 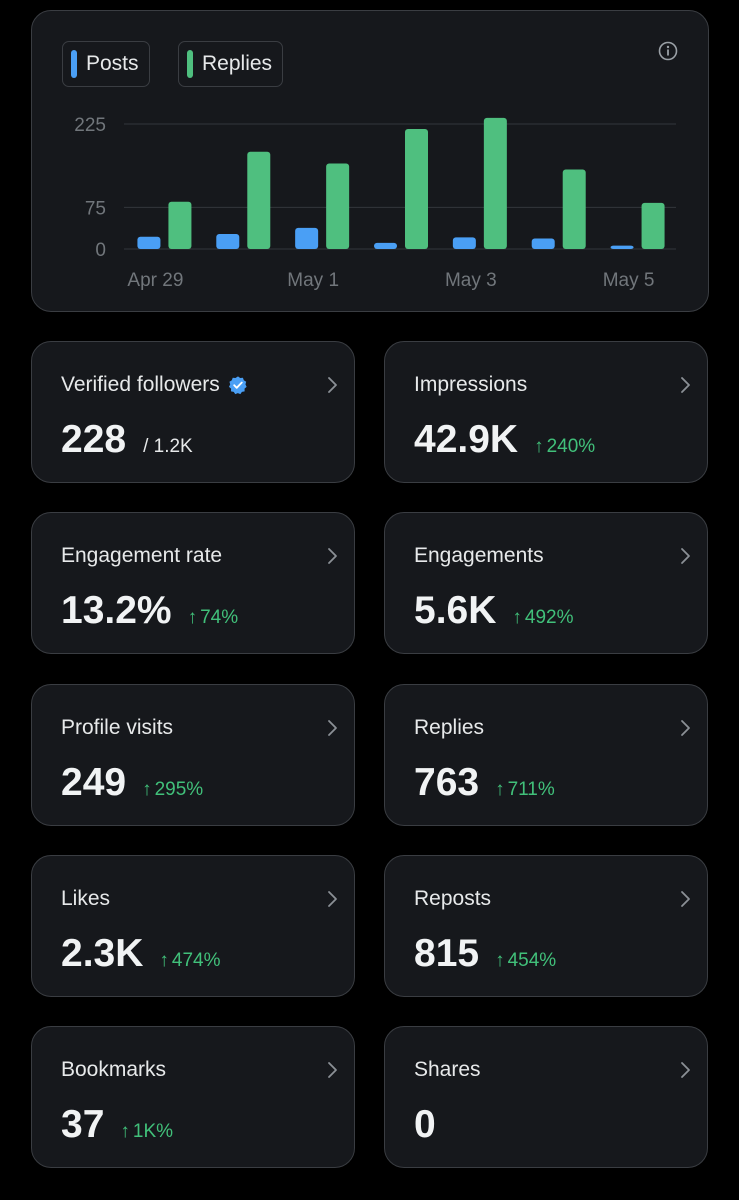 I want to click on replies-card: Replies 763 ↑ 711%, so click(x=546, y=755).